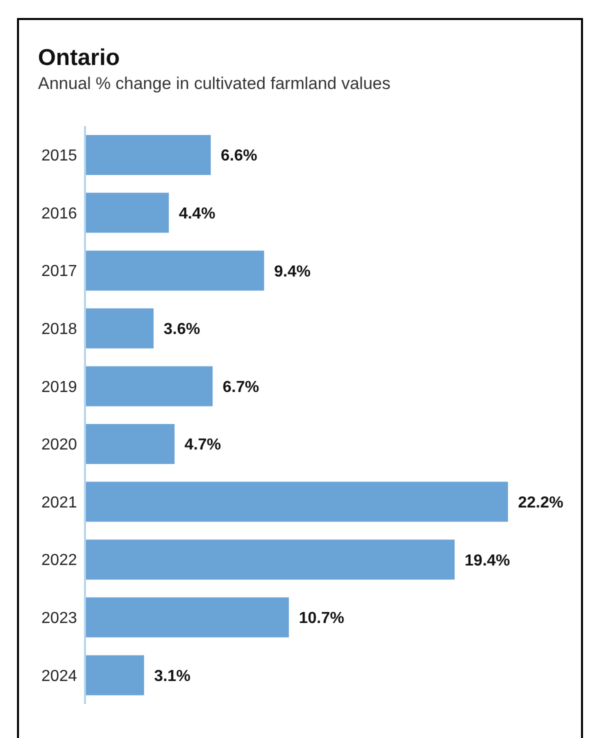 The image size is (590, 738). I want to click on y-tick-label: 2020, so click(59, 445).